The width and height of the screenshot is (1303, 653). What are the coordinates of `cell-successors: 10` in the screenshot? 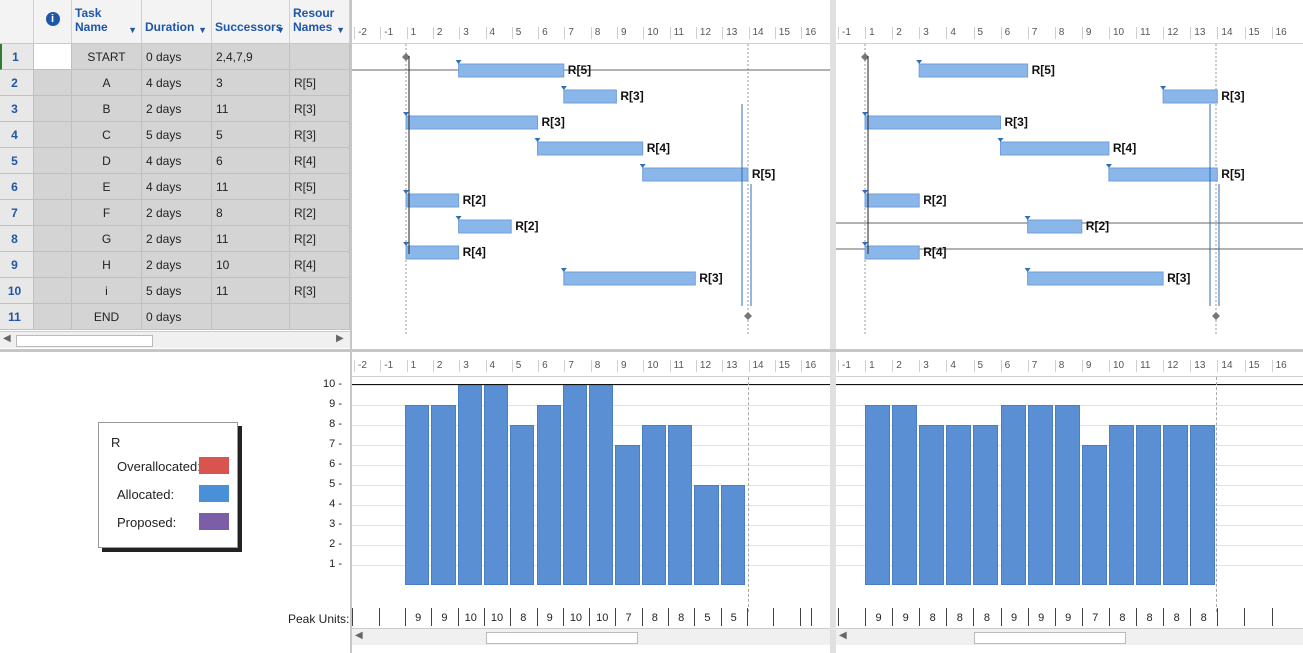 It's located at (251, 265).